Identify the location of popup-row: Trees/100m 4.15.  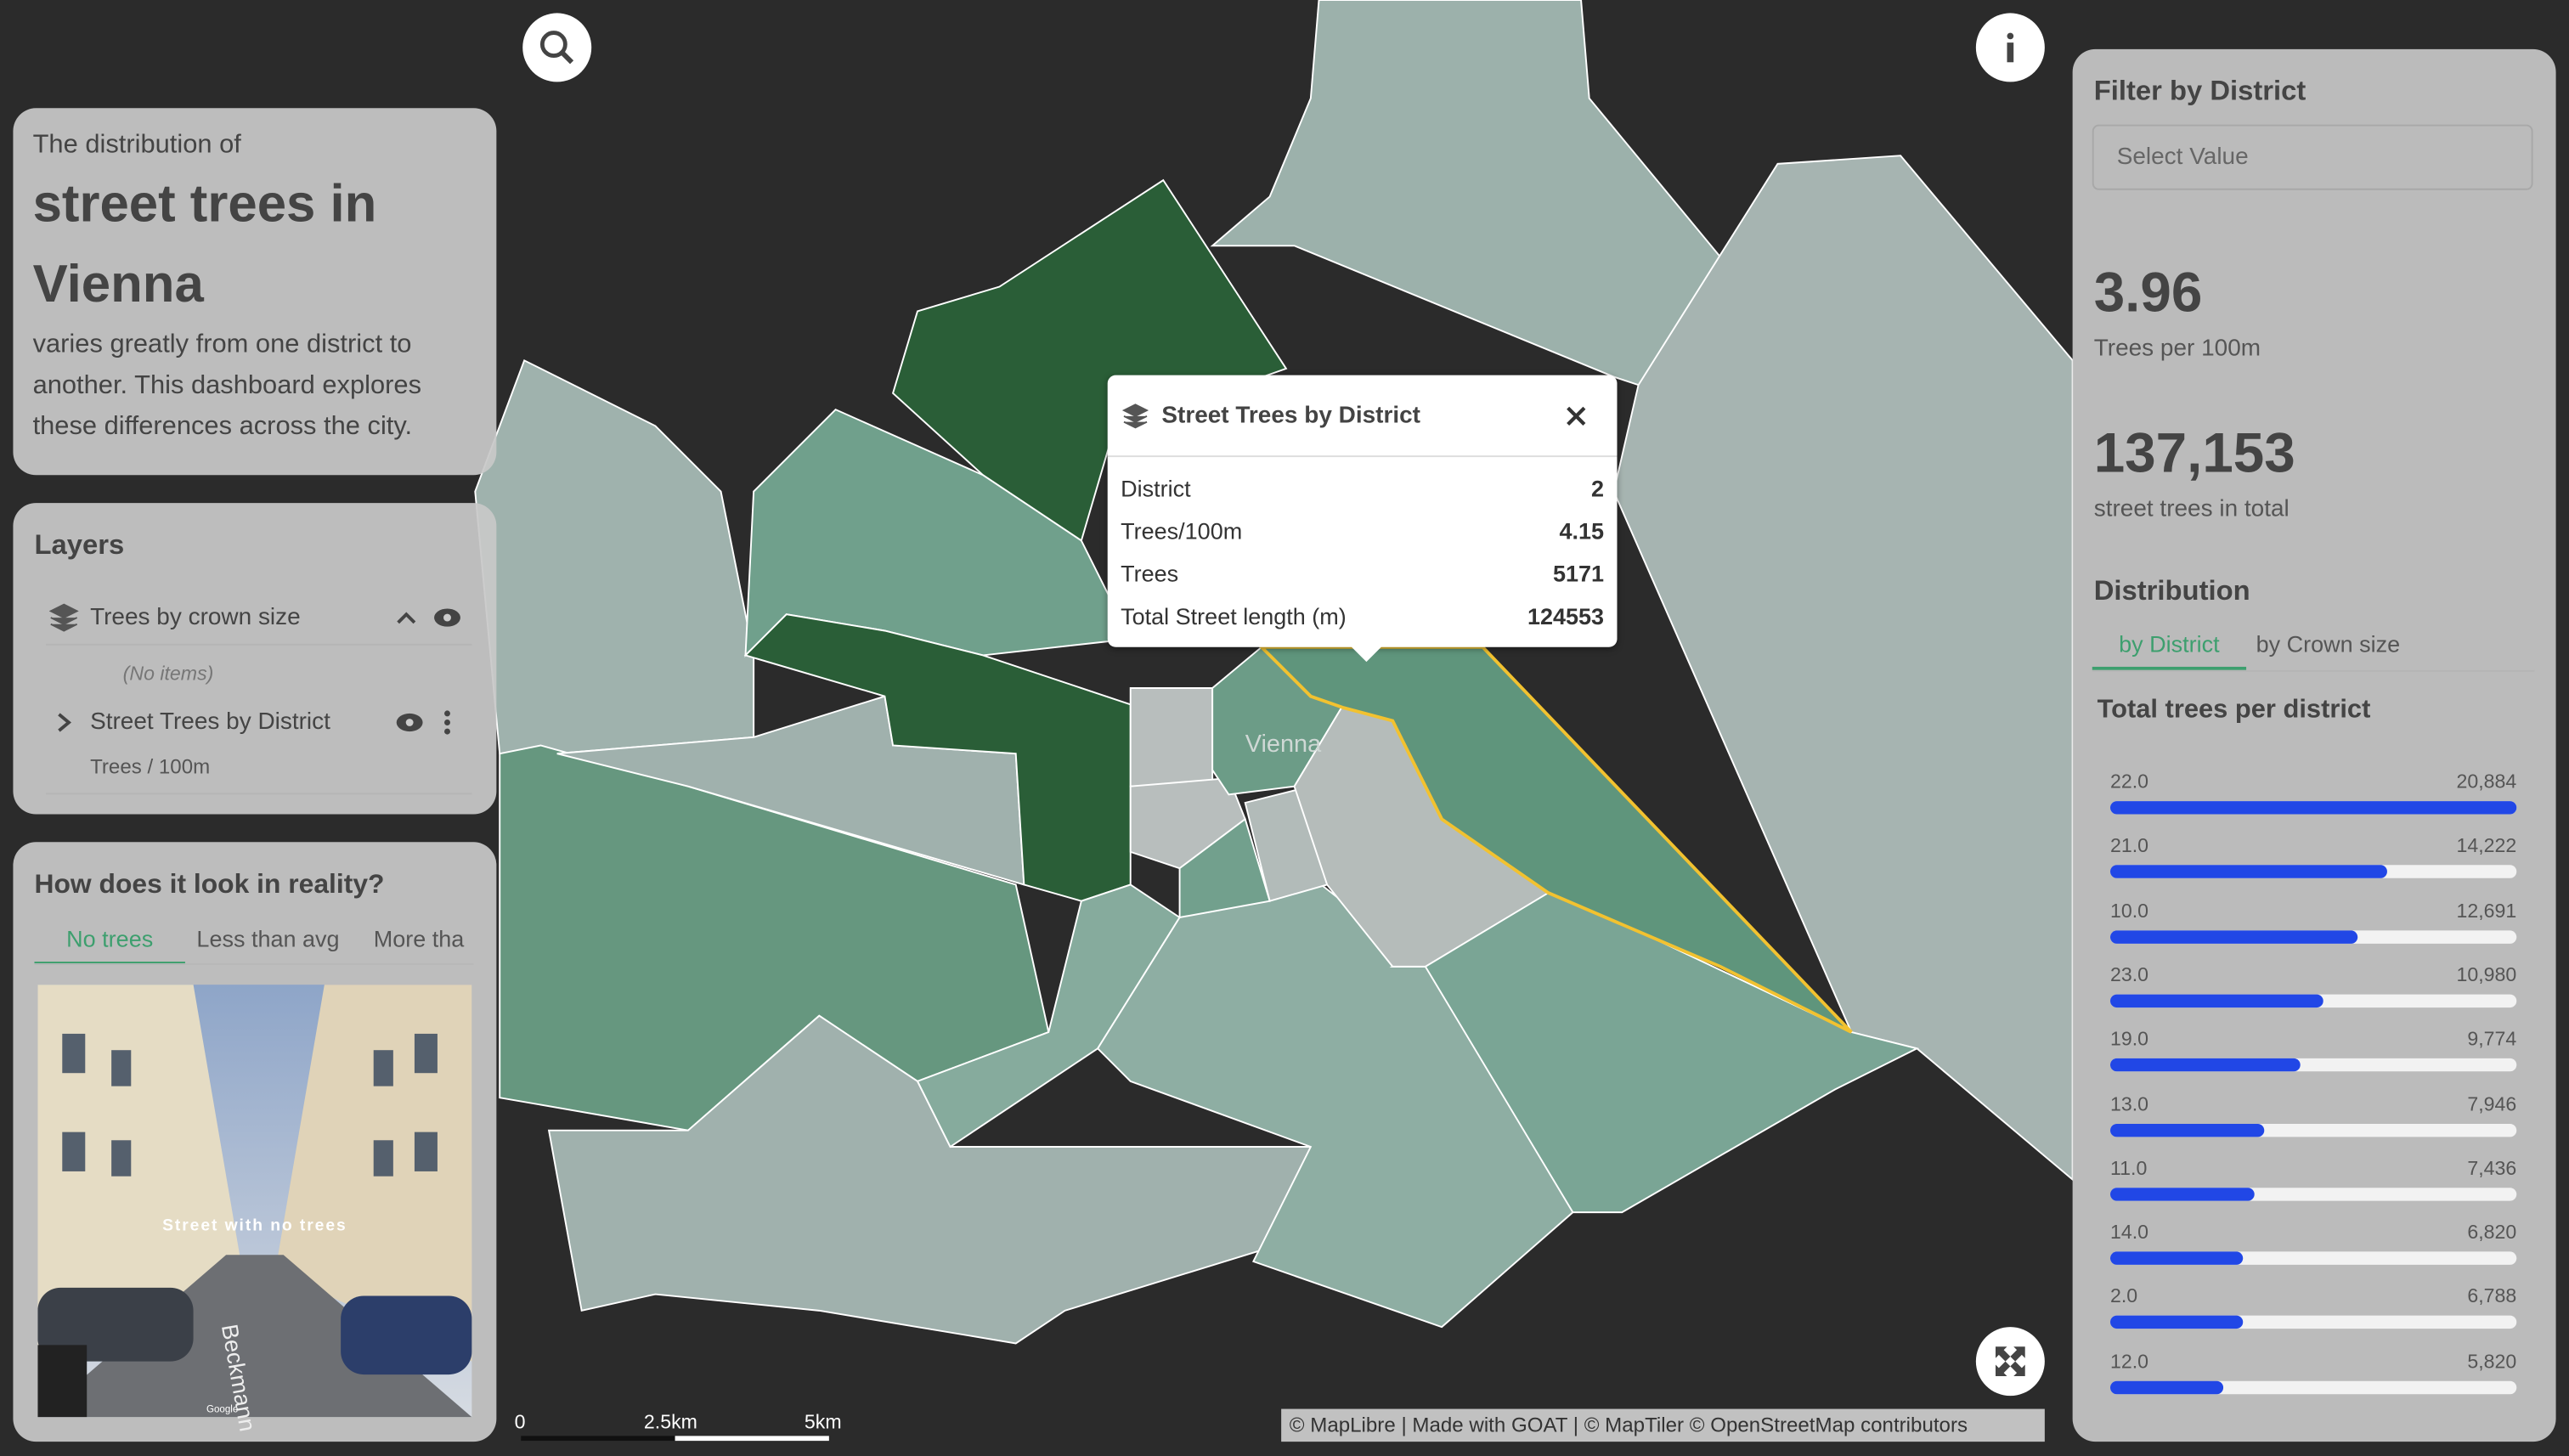
(1362, 531).